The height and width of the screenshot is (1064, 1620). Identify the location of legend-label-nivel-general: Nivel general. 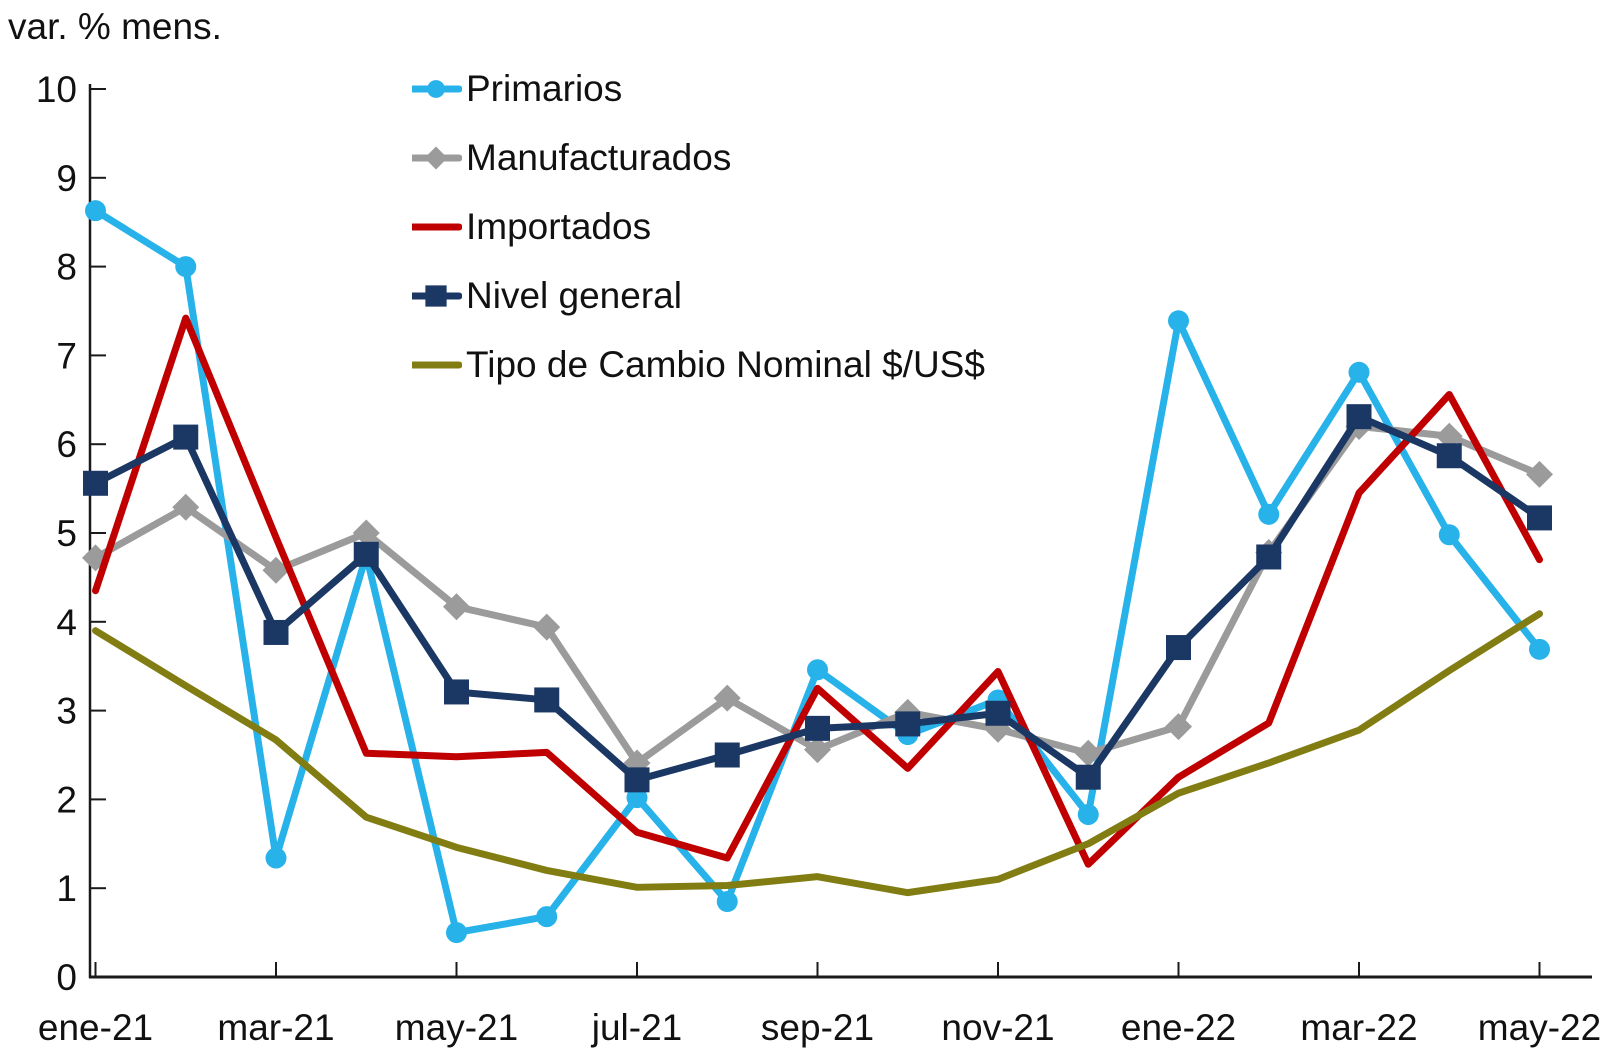
(574, 295).